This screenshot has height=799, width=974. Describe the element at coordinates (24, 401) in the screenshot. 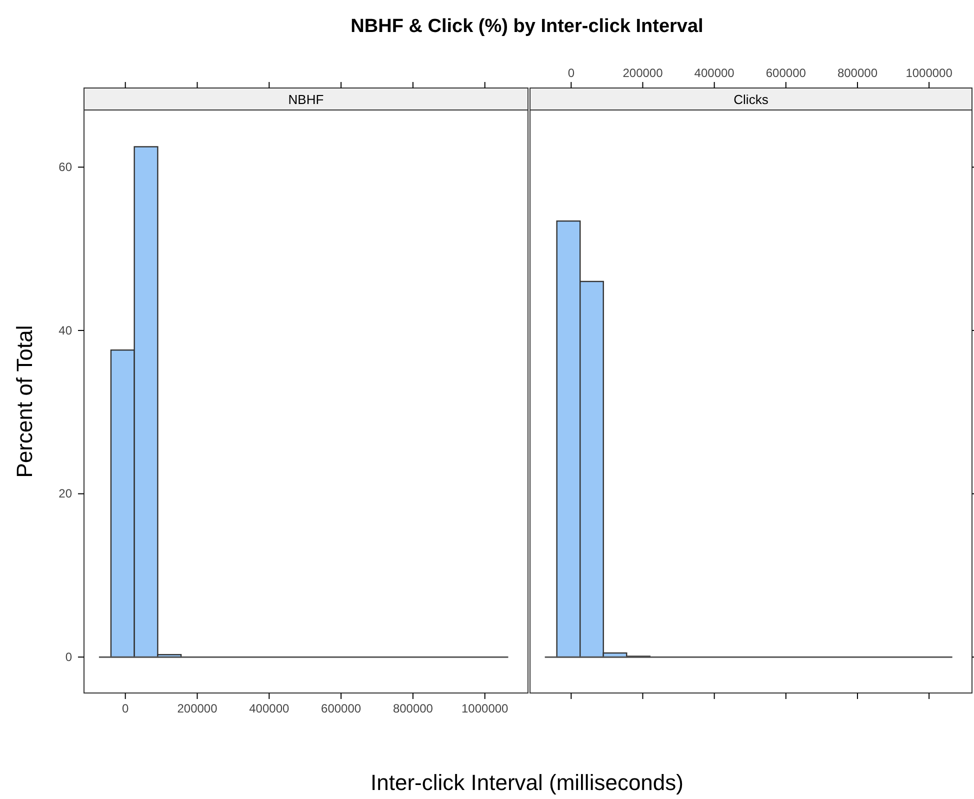

I see `y-axis-title: Percent of Total` at that location.